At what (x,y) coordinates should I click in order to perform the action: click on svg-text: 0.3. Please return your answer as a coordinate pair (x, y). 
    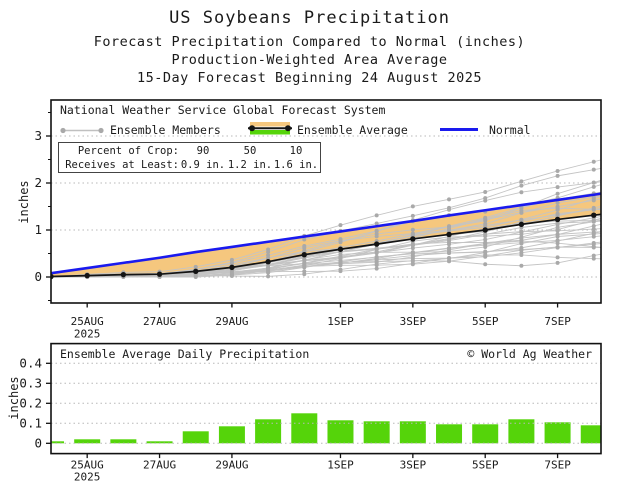
    Looking at the image, I should click on (30, 382).